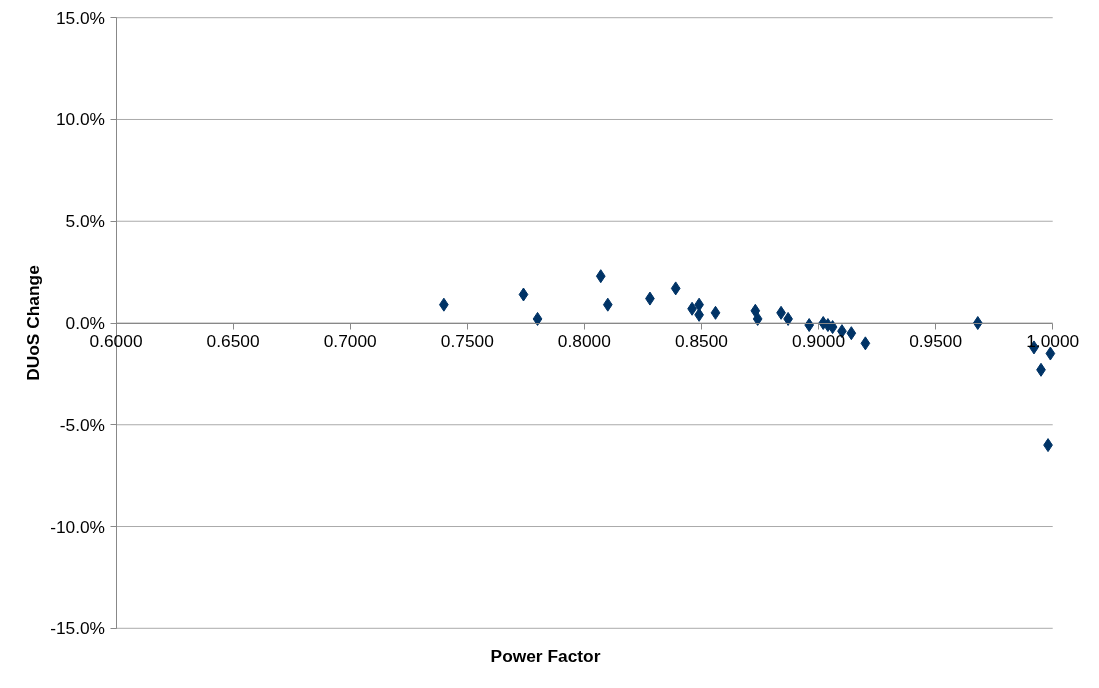  I want to click on x-tick-label: 0.9000, so click(819, 341).